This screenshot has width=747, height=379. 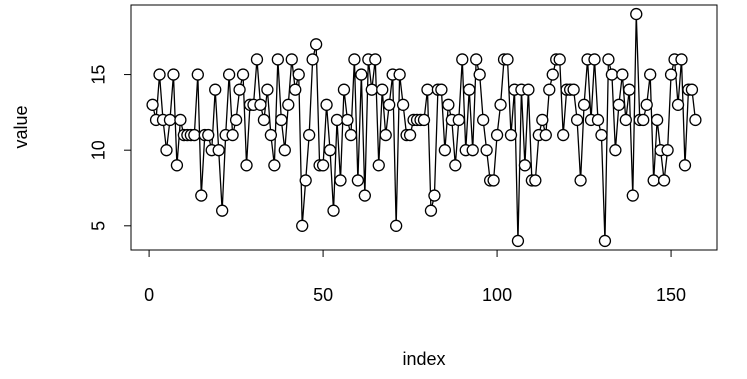 I want to click on x-tick-label: 50, so click(x=323, y=295).